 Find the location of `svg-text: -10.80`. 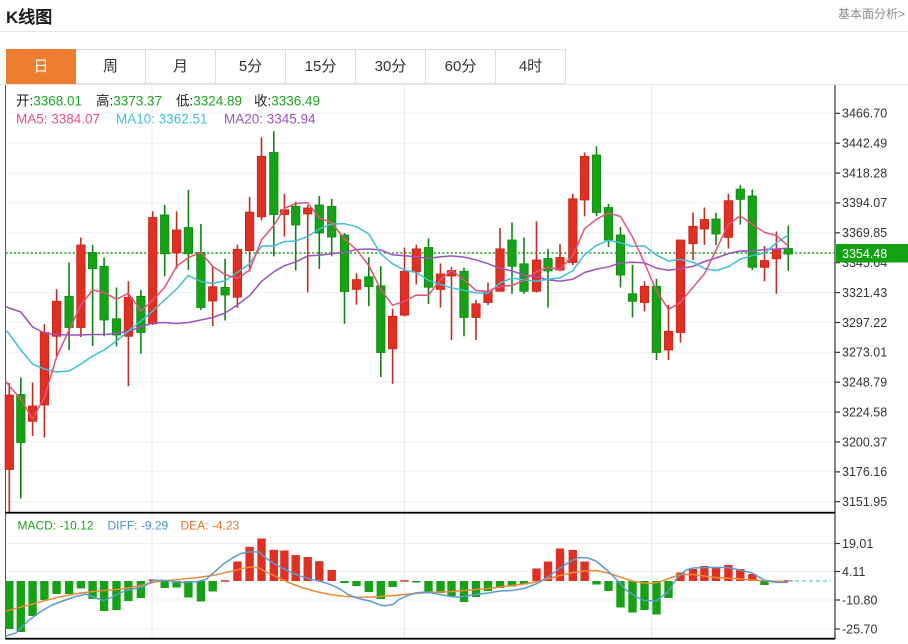

svg-text: -10.80 is located at coordinates (859, 600).